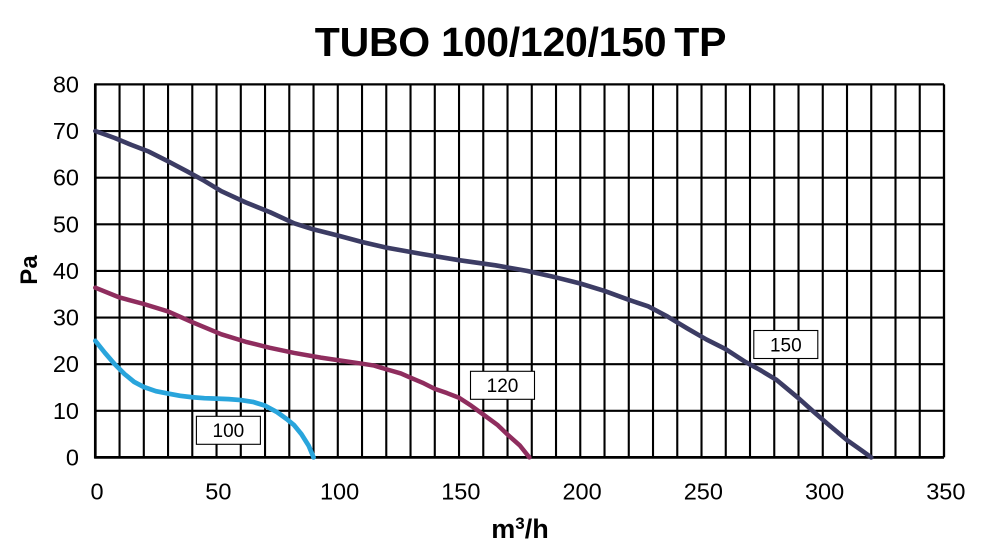 This screenshot has height=550, width=990. Describe the element at coordinates (66, 411) in the screenshot. I see `svg-text: 10` at that location.